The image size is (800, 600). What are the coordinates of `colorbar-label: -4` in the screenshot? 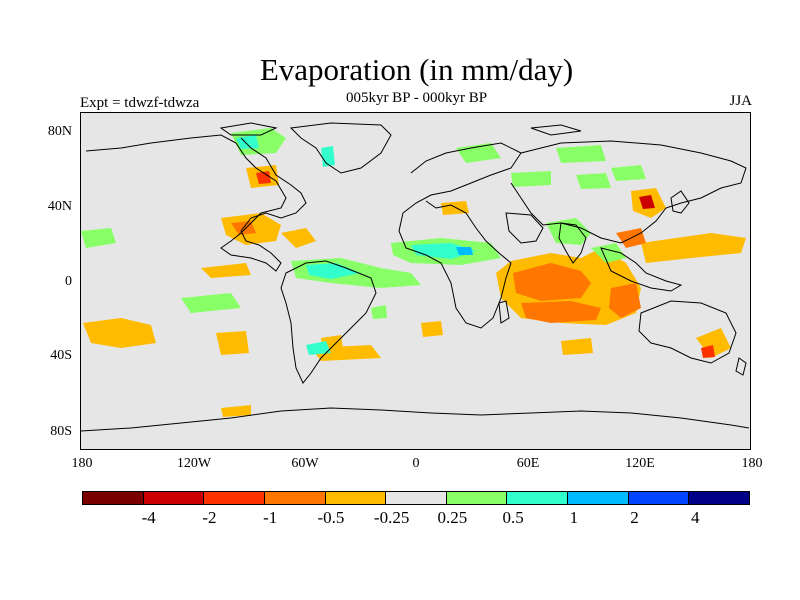 It's located at (148, 517).